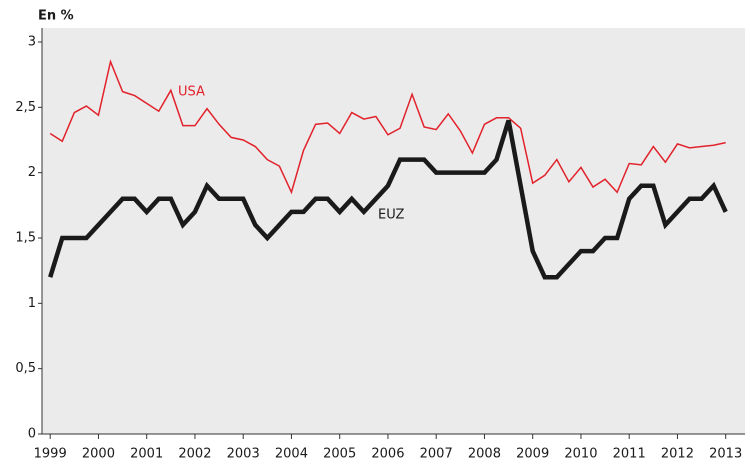 The height and width of the screenshot is (465, 750). What do you see at coordinates (32, 303) in the screenshot?
I see `y-tick-label: 1` at bounding box center [32, 303].